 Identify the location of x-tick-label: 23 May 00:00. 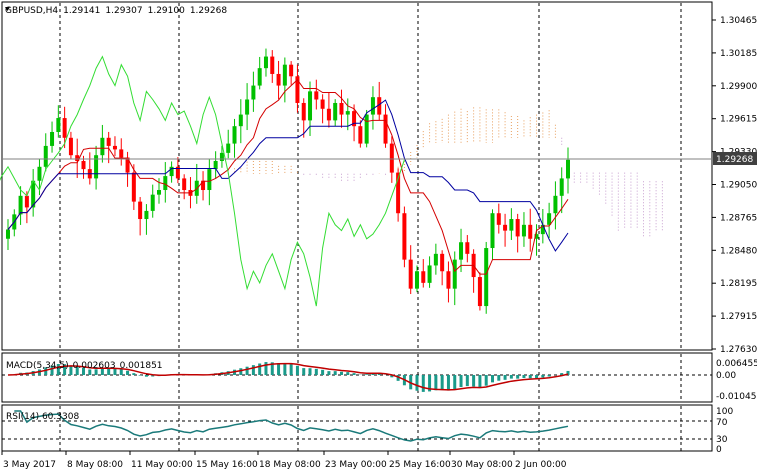
(356, 465).